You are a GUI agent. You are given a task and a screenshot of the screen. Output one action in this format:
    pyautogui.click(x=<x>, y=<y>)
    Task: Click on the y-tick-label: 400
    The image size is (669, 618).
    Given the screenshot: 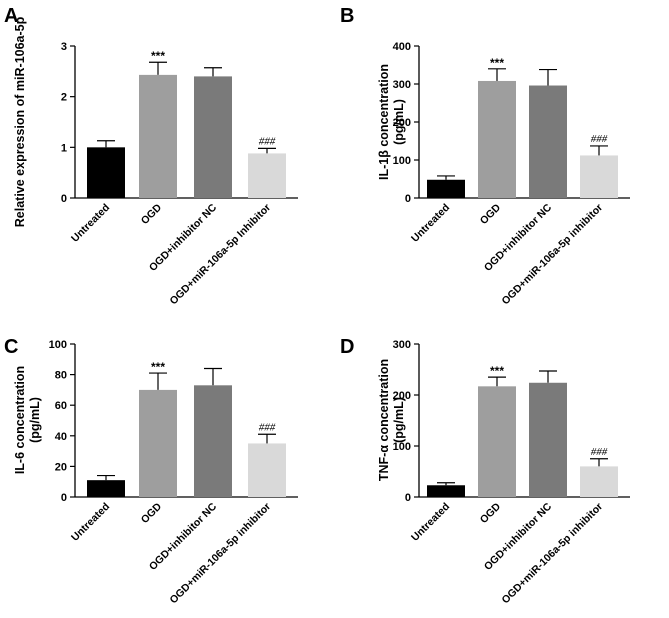 What is the action you would take?
    pyautogui.click(x=402, y=47)
    